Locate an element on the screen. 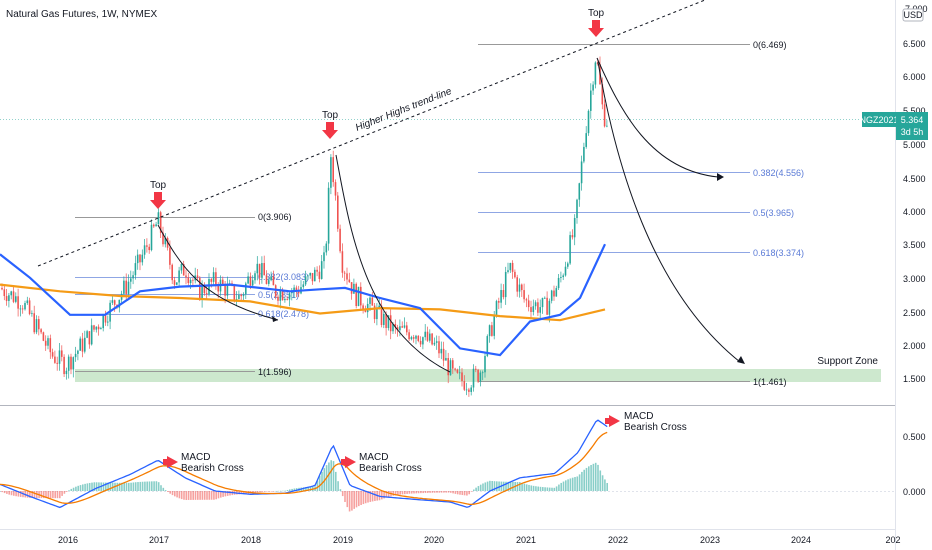  top-label-3: Top is located at coordinates (596, 13).